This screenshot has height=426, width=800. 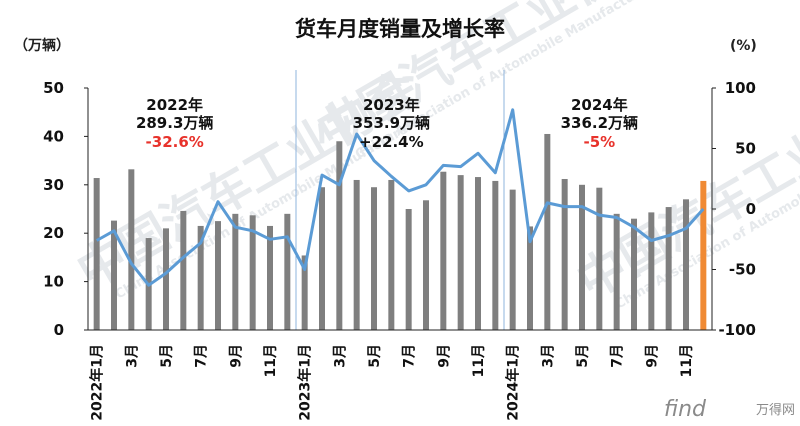 What do you see at coordinates (174, 105) in the screenshot?
I see `annotation-year: 2022年` at bounding box center [174, 105].